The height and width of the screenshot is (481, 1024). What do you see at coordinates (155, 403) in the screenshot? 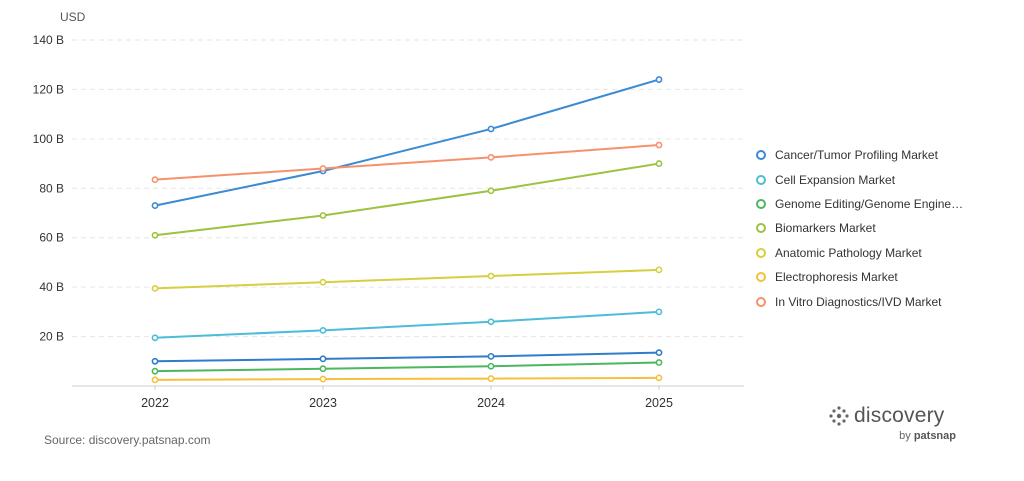
I see `x-tick-label: 2022` at bounding box center [155, 403].